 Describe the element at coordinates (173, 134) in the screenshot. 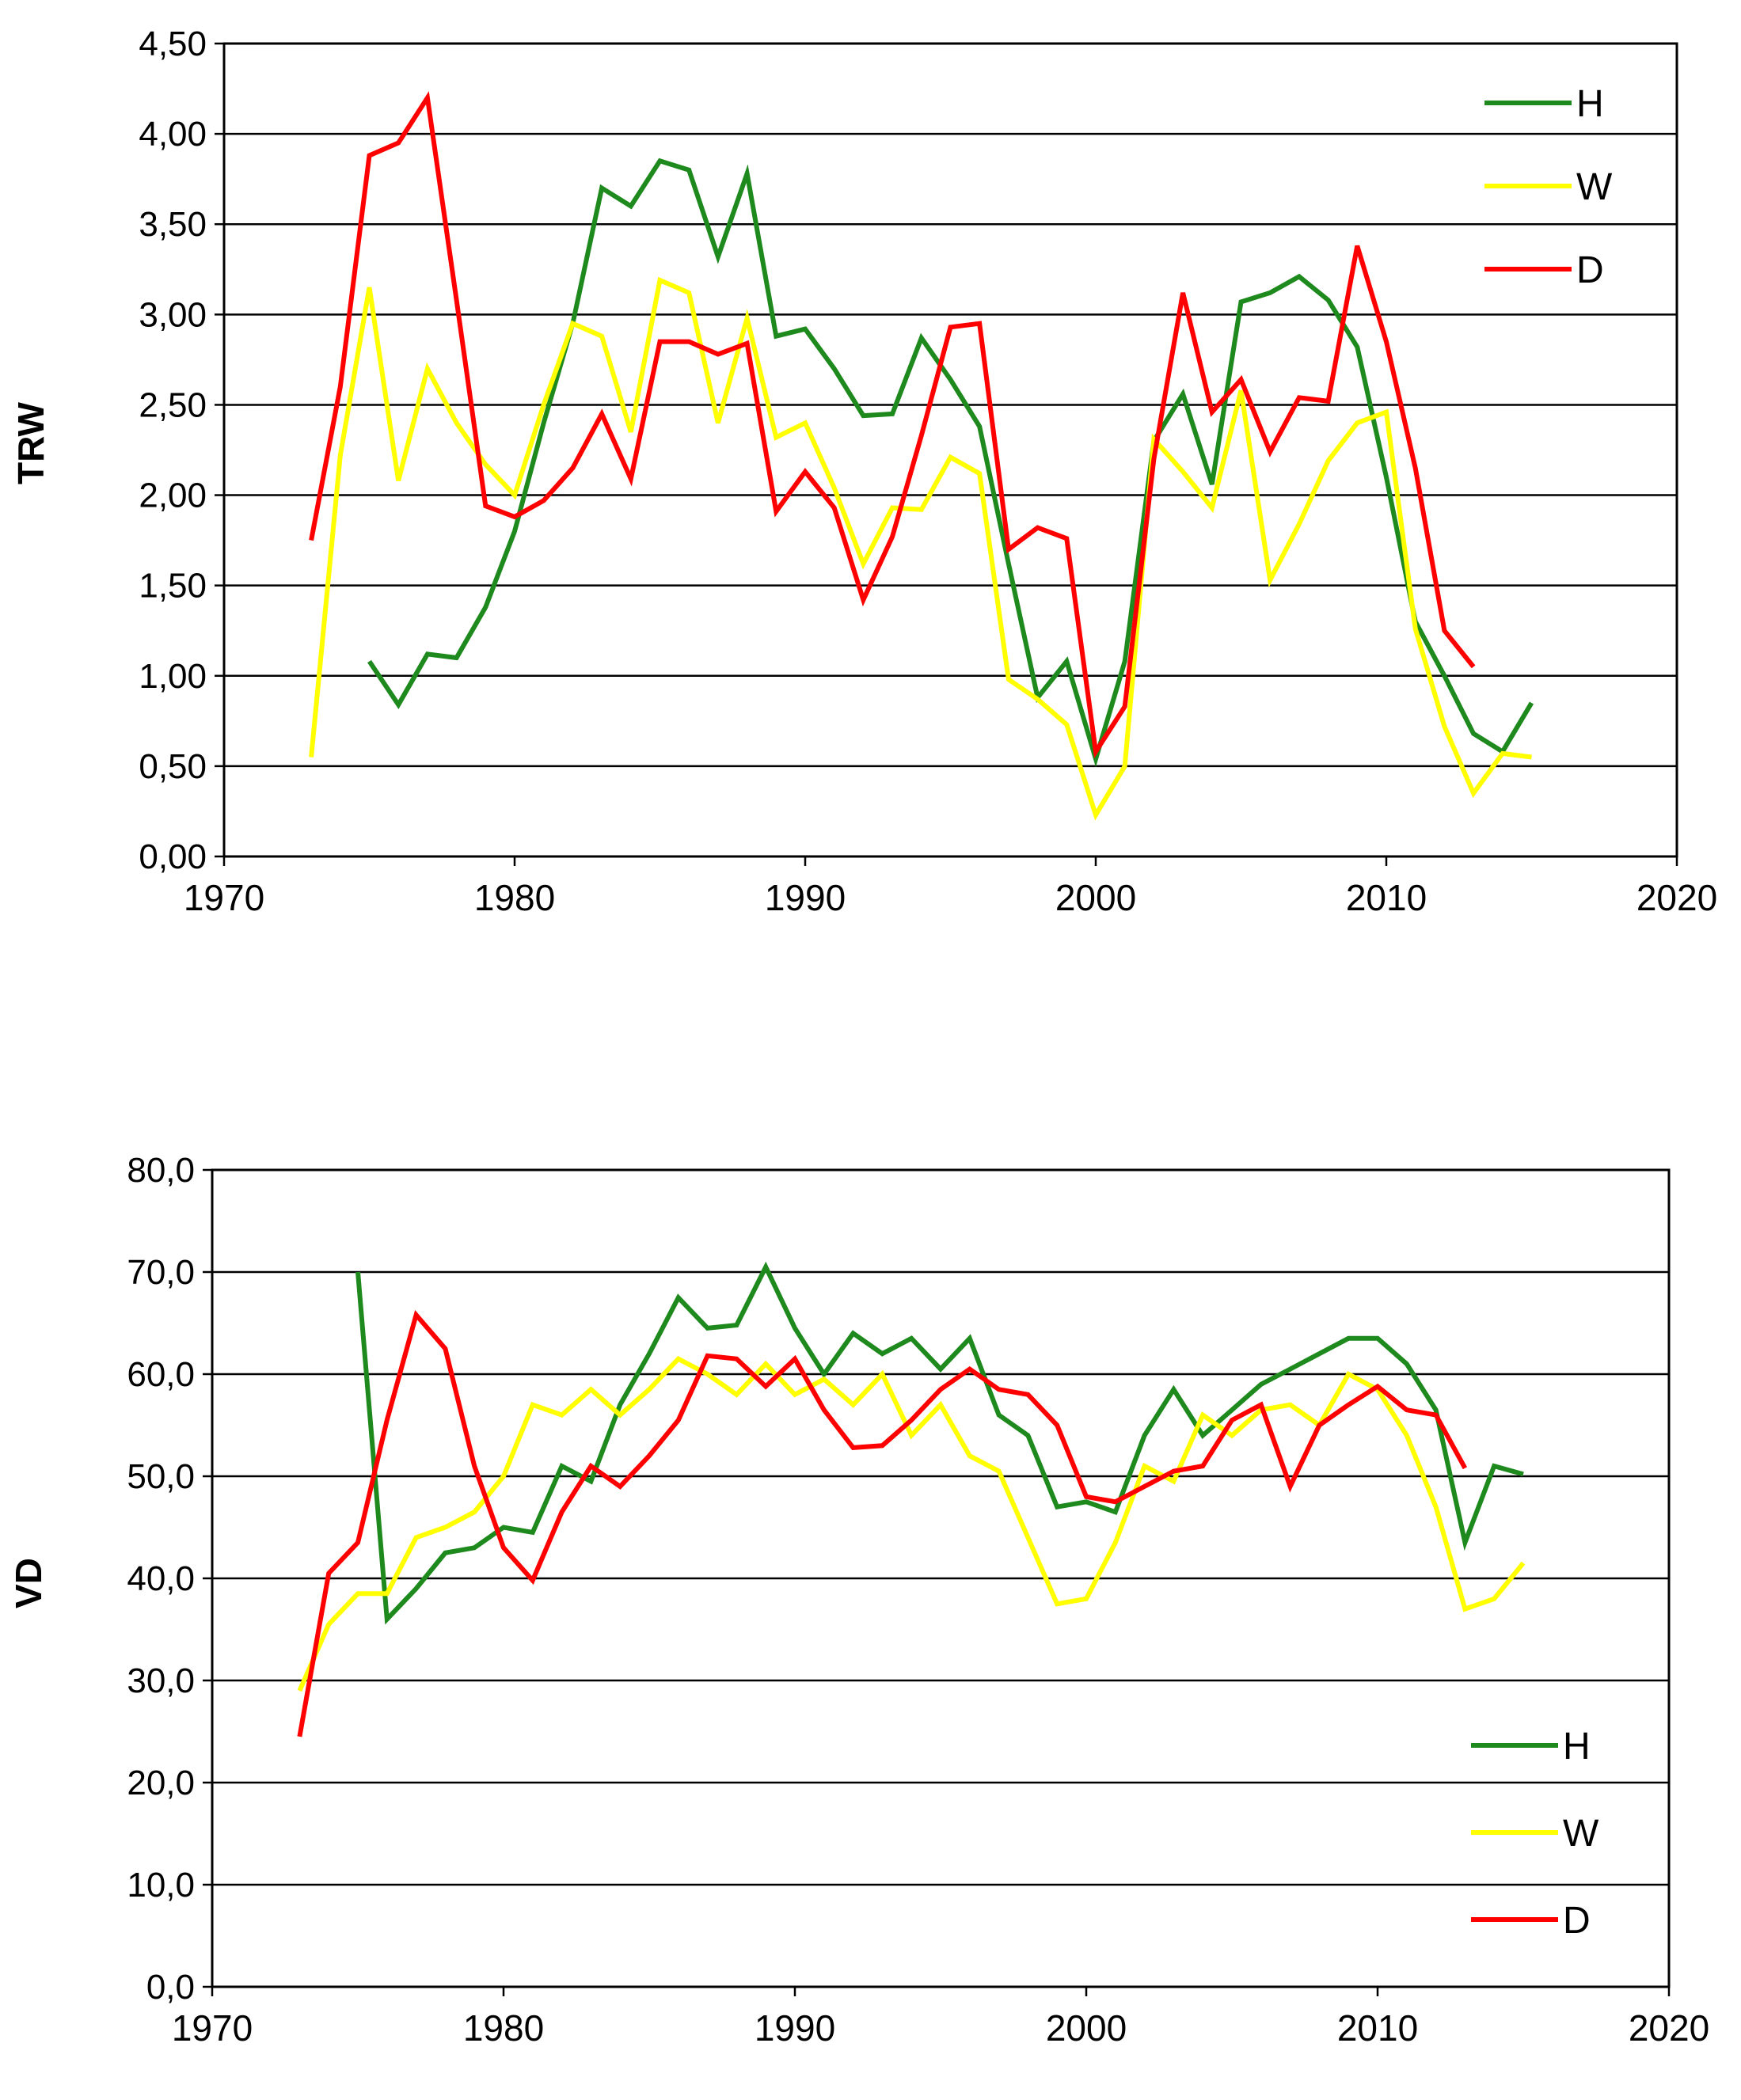

I see `y-tick-label: 4,00` at that location.